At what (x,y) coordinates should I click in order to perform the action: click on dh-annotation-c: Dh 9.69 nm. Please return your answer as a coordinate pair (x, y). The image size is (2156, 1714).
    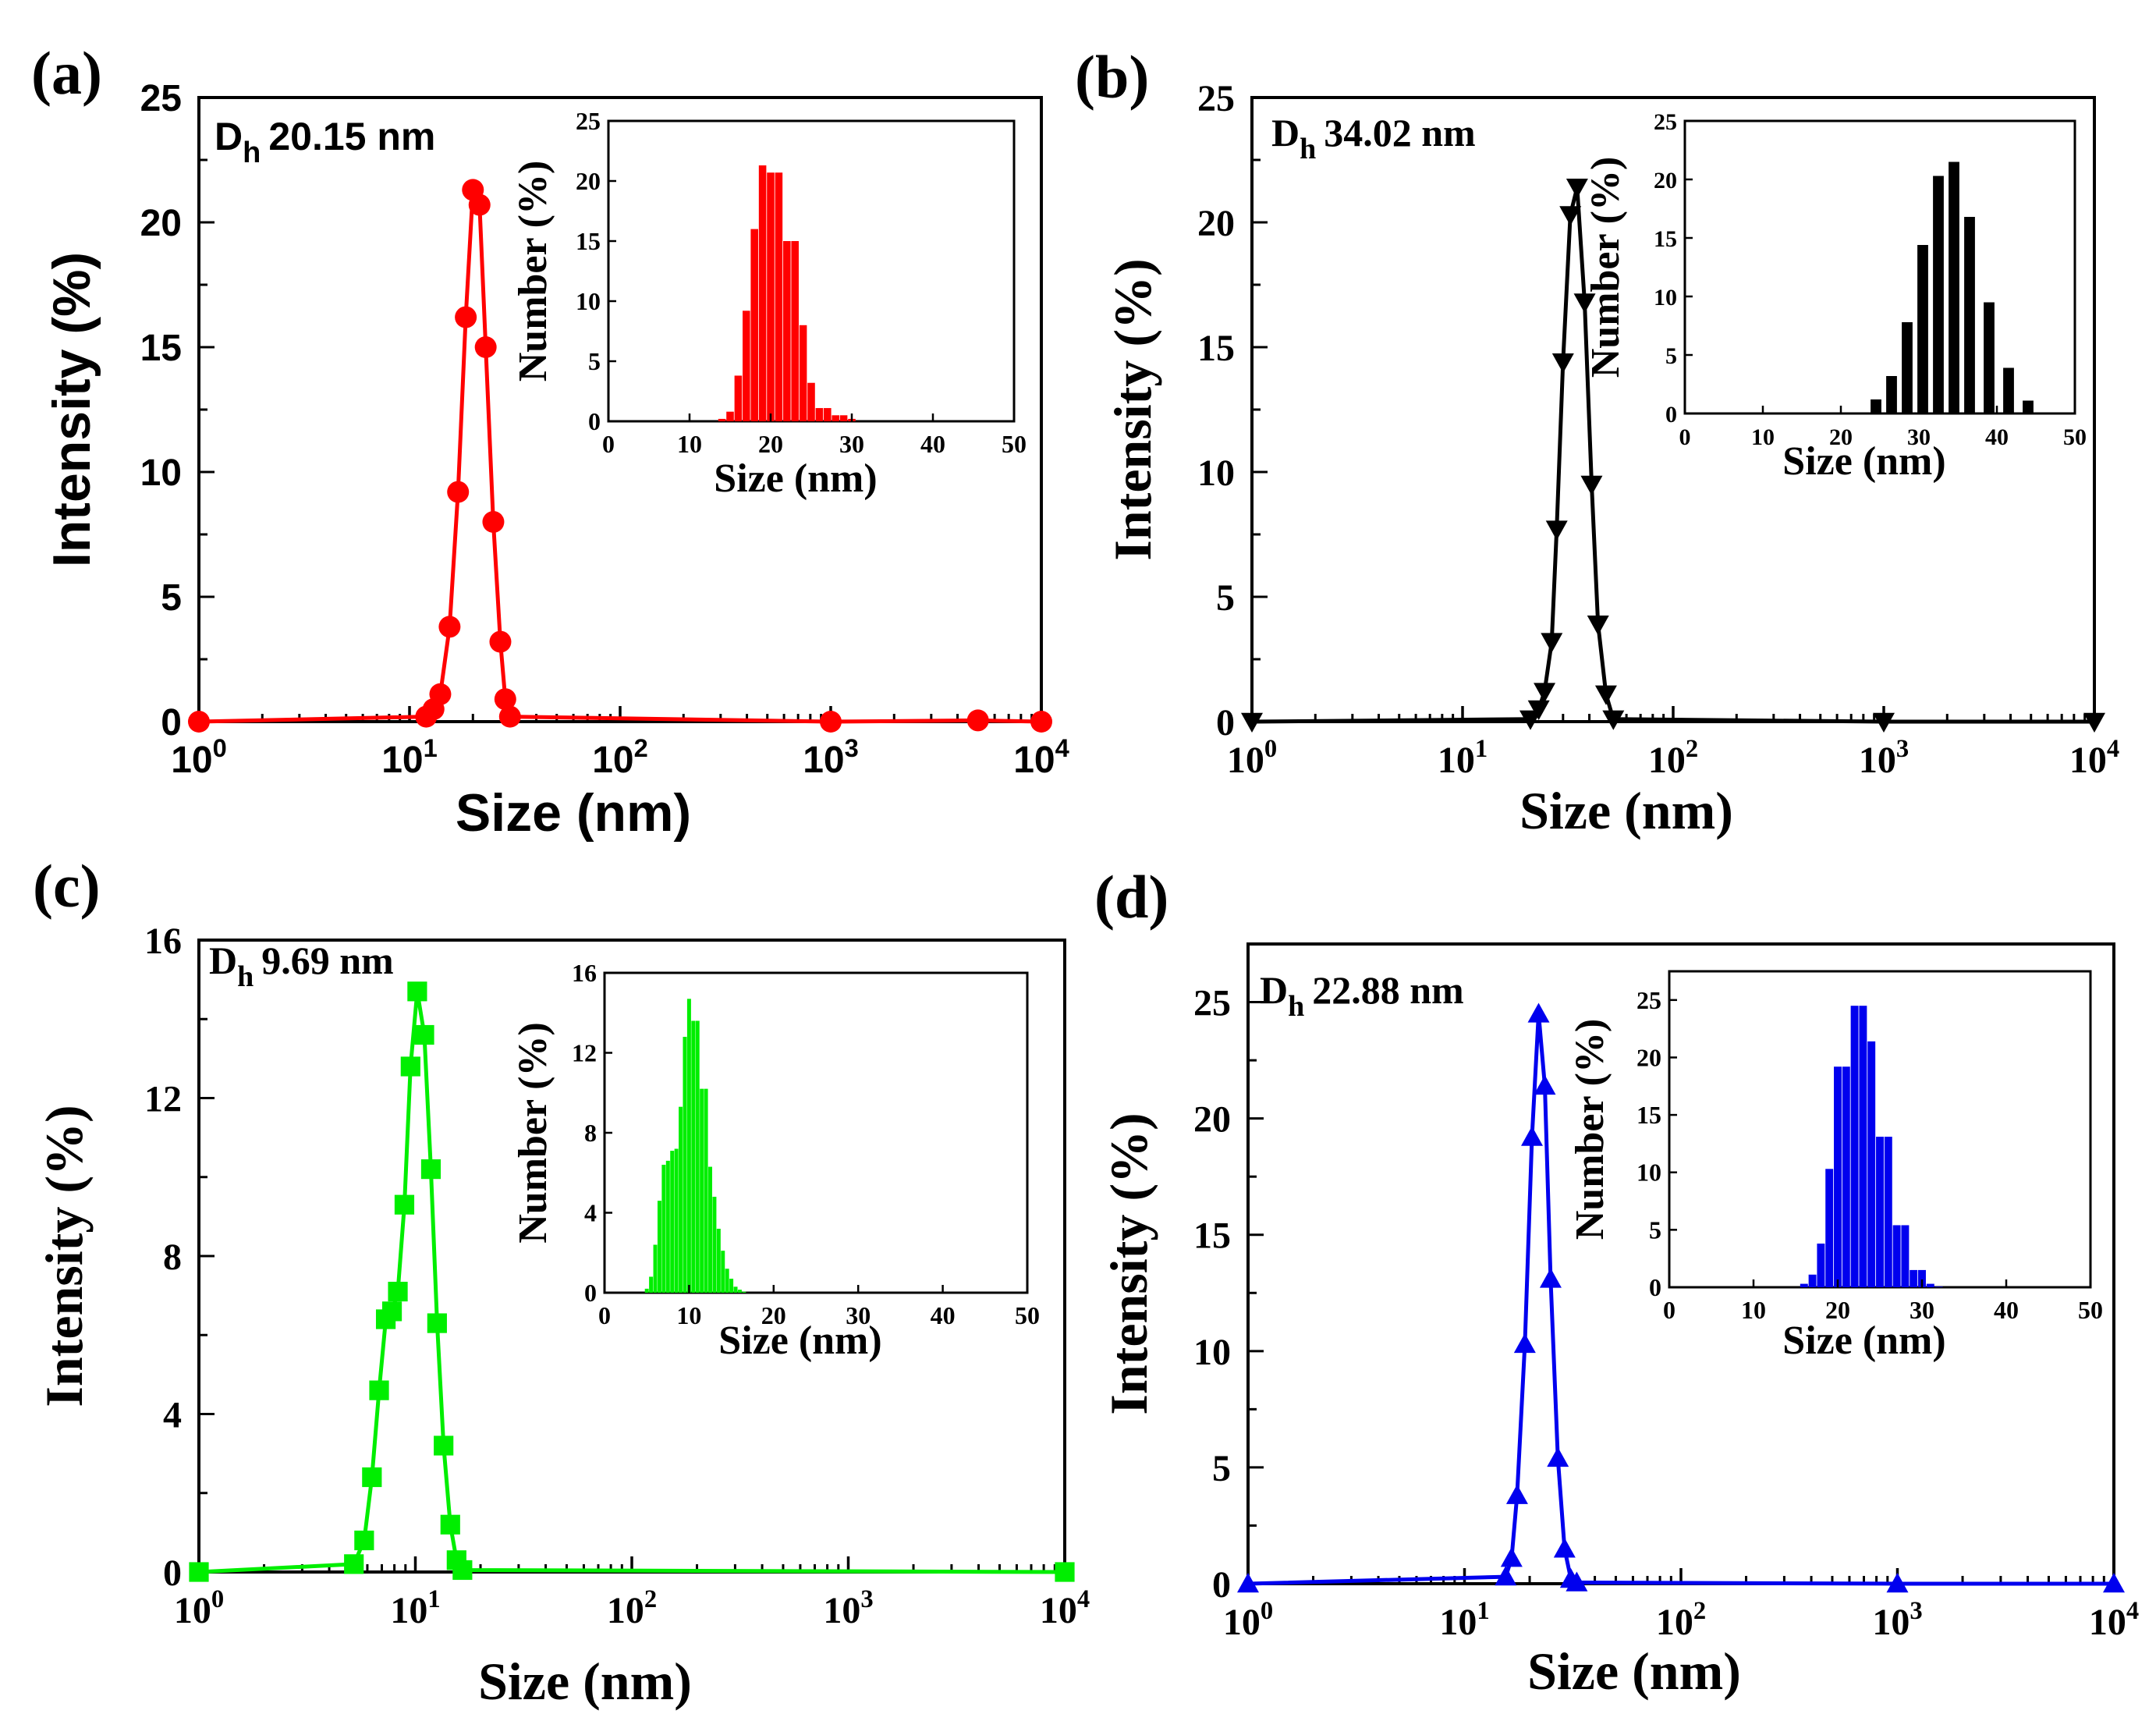
    Looking at the image, I should click on (301, 966).